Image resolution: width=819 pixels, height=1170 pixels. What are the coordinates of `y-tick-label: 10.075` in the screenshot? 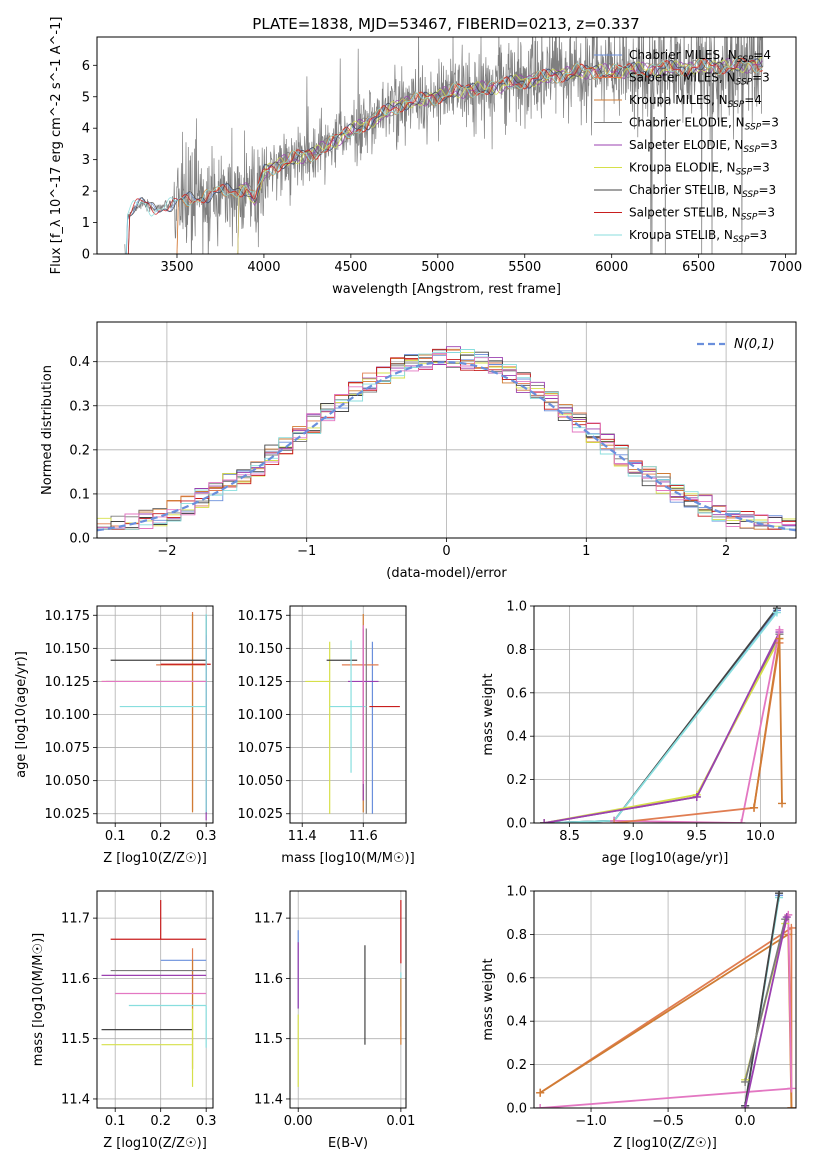 It's located at (261, 748).